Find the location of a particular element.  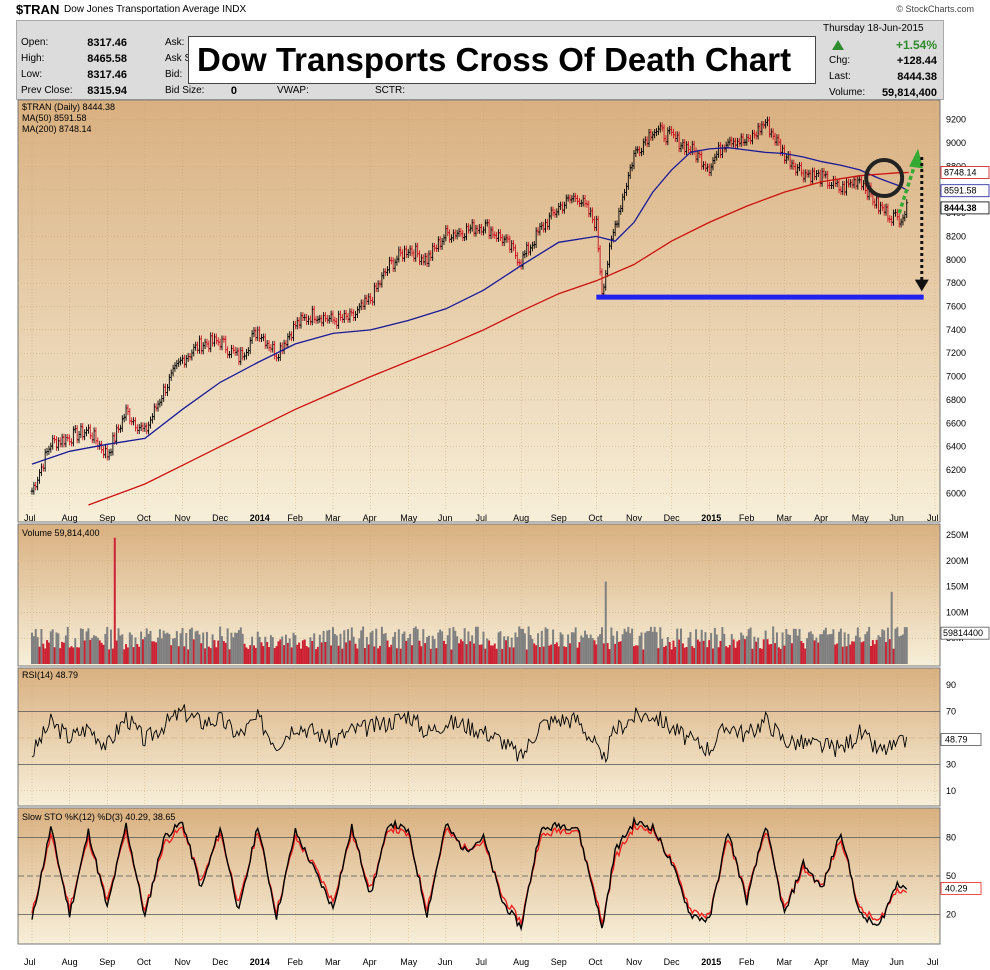

volume-tick-label: 200M is located at coordinates (957, 561).